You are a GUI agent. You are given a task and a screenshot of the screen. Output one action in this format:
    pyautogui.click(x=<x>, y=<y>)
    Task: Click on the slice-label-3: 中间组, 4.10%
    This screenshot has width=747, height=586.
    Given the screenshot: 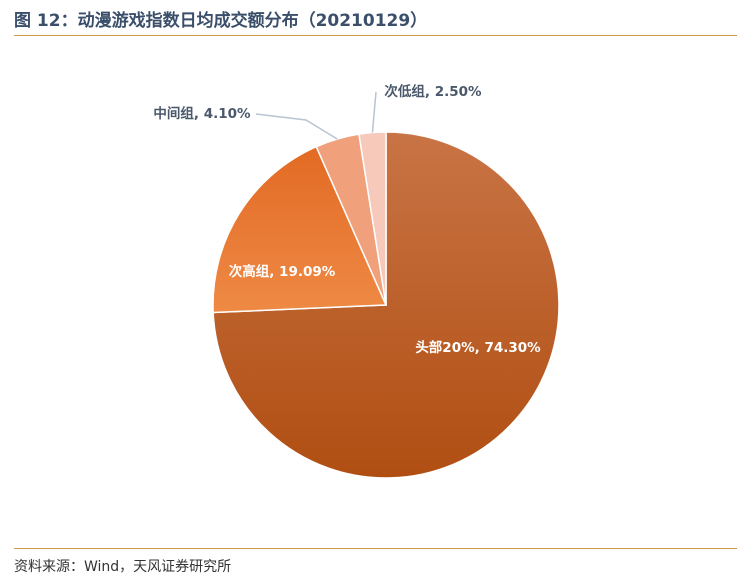 What is the action you would take?
    pyautogui.click(x=202, y=113)
    